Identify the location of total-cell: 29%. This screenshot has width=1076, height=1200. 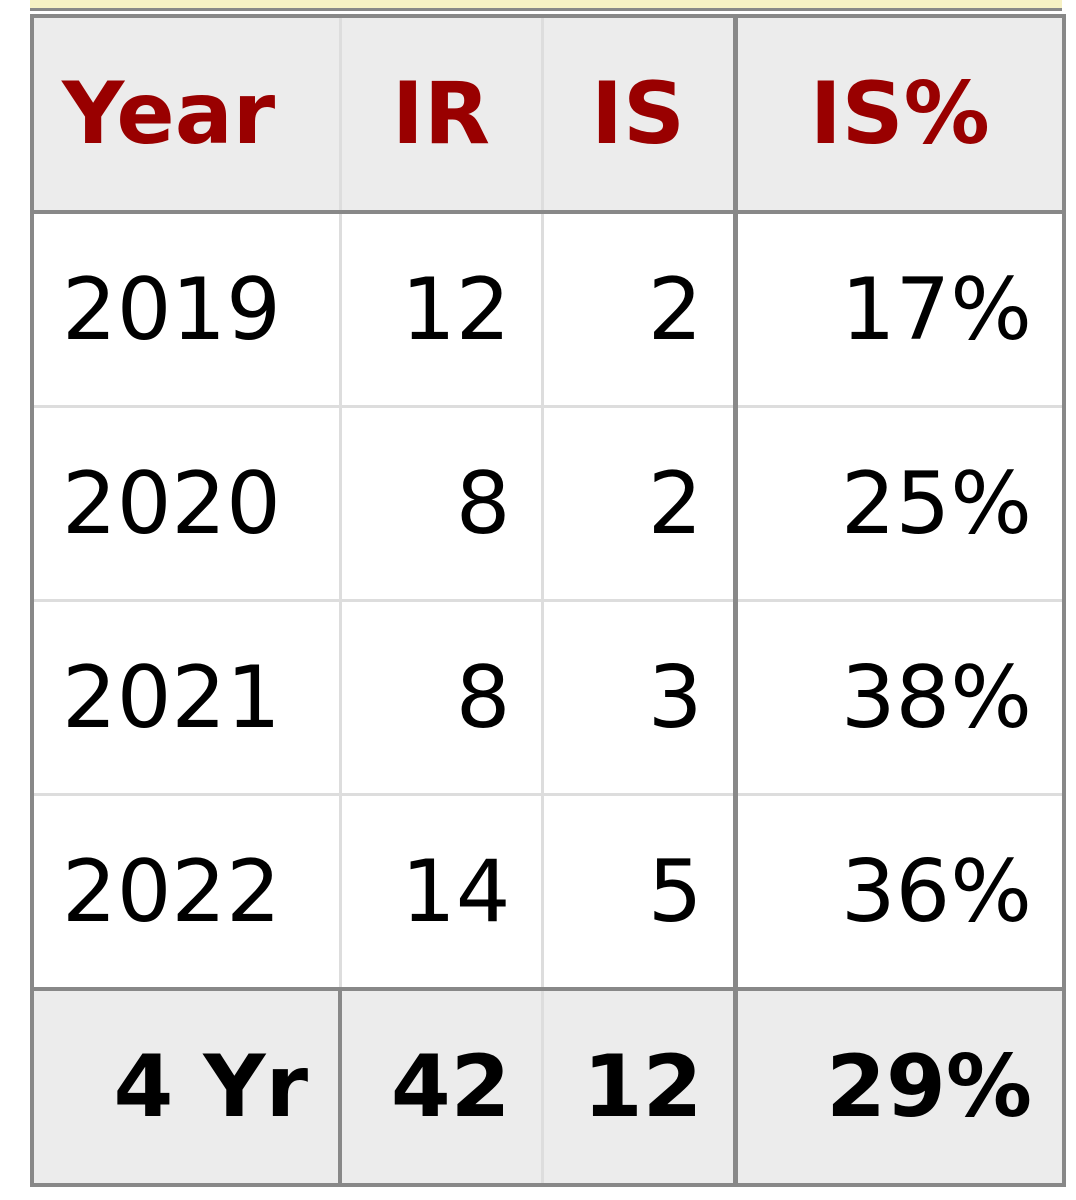
(899, 1087).